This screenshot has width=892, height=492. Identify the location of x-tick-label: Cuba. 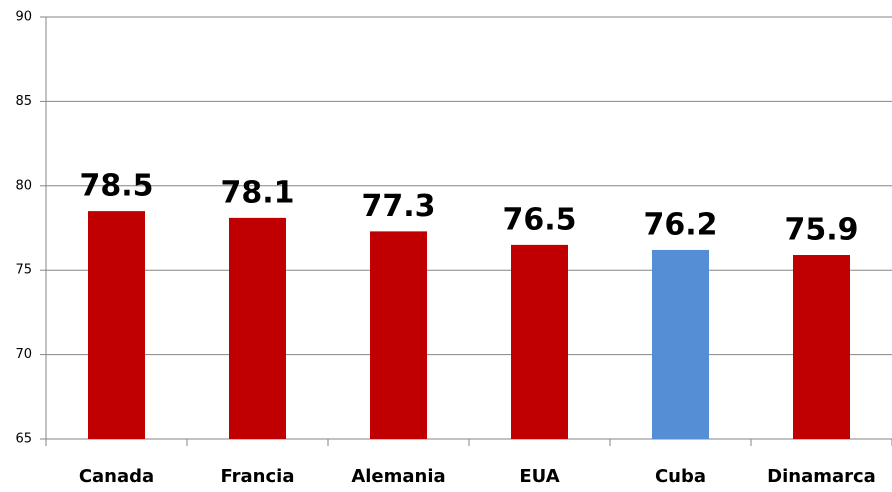
(680, 476).